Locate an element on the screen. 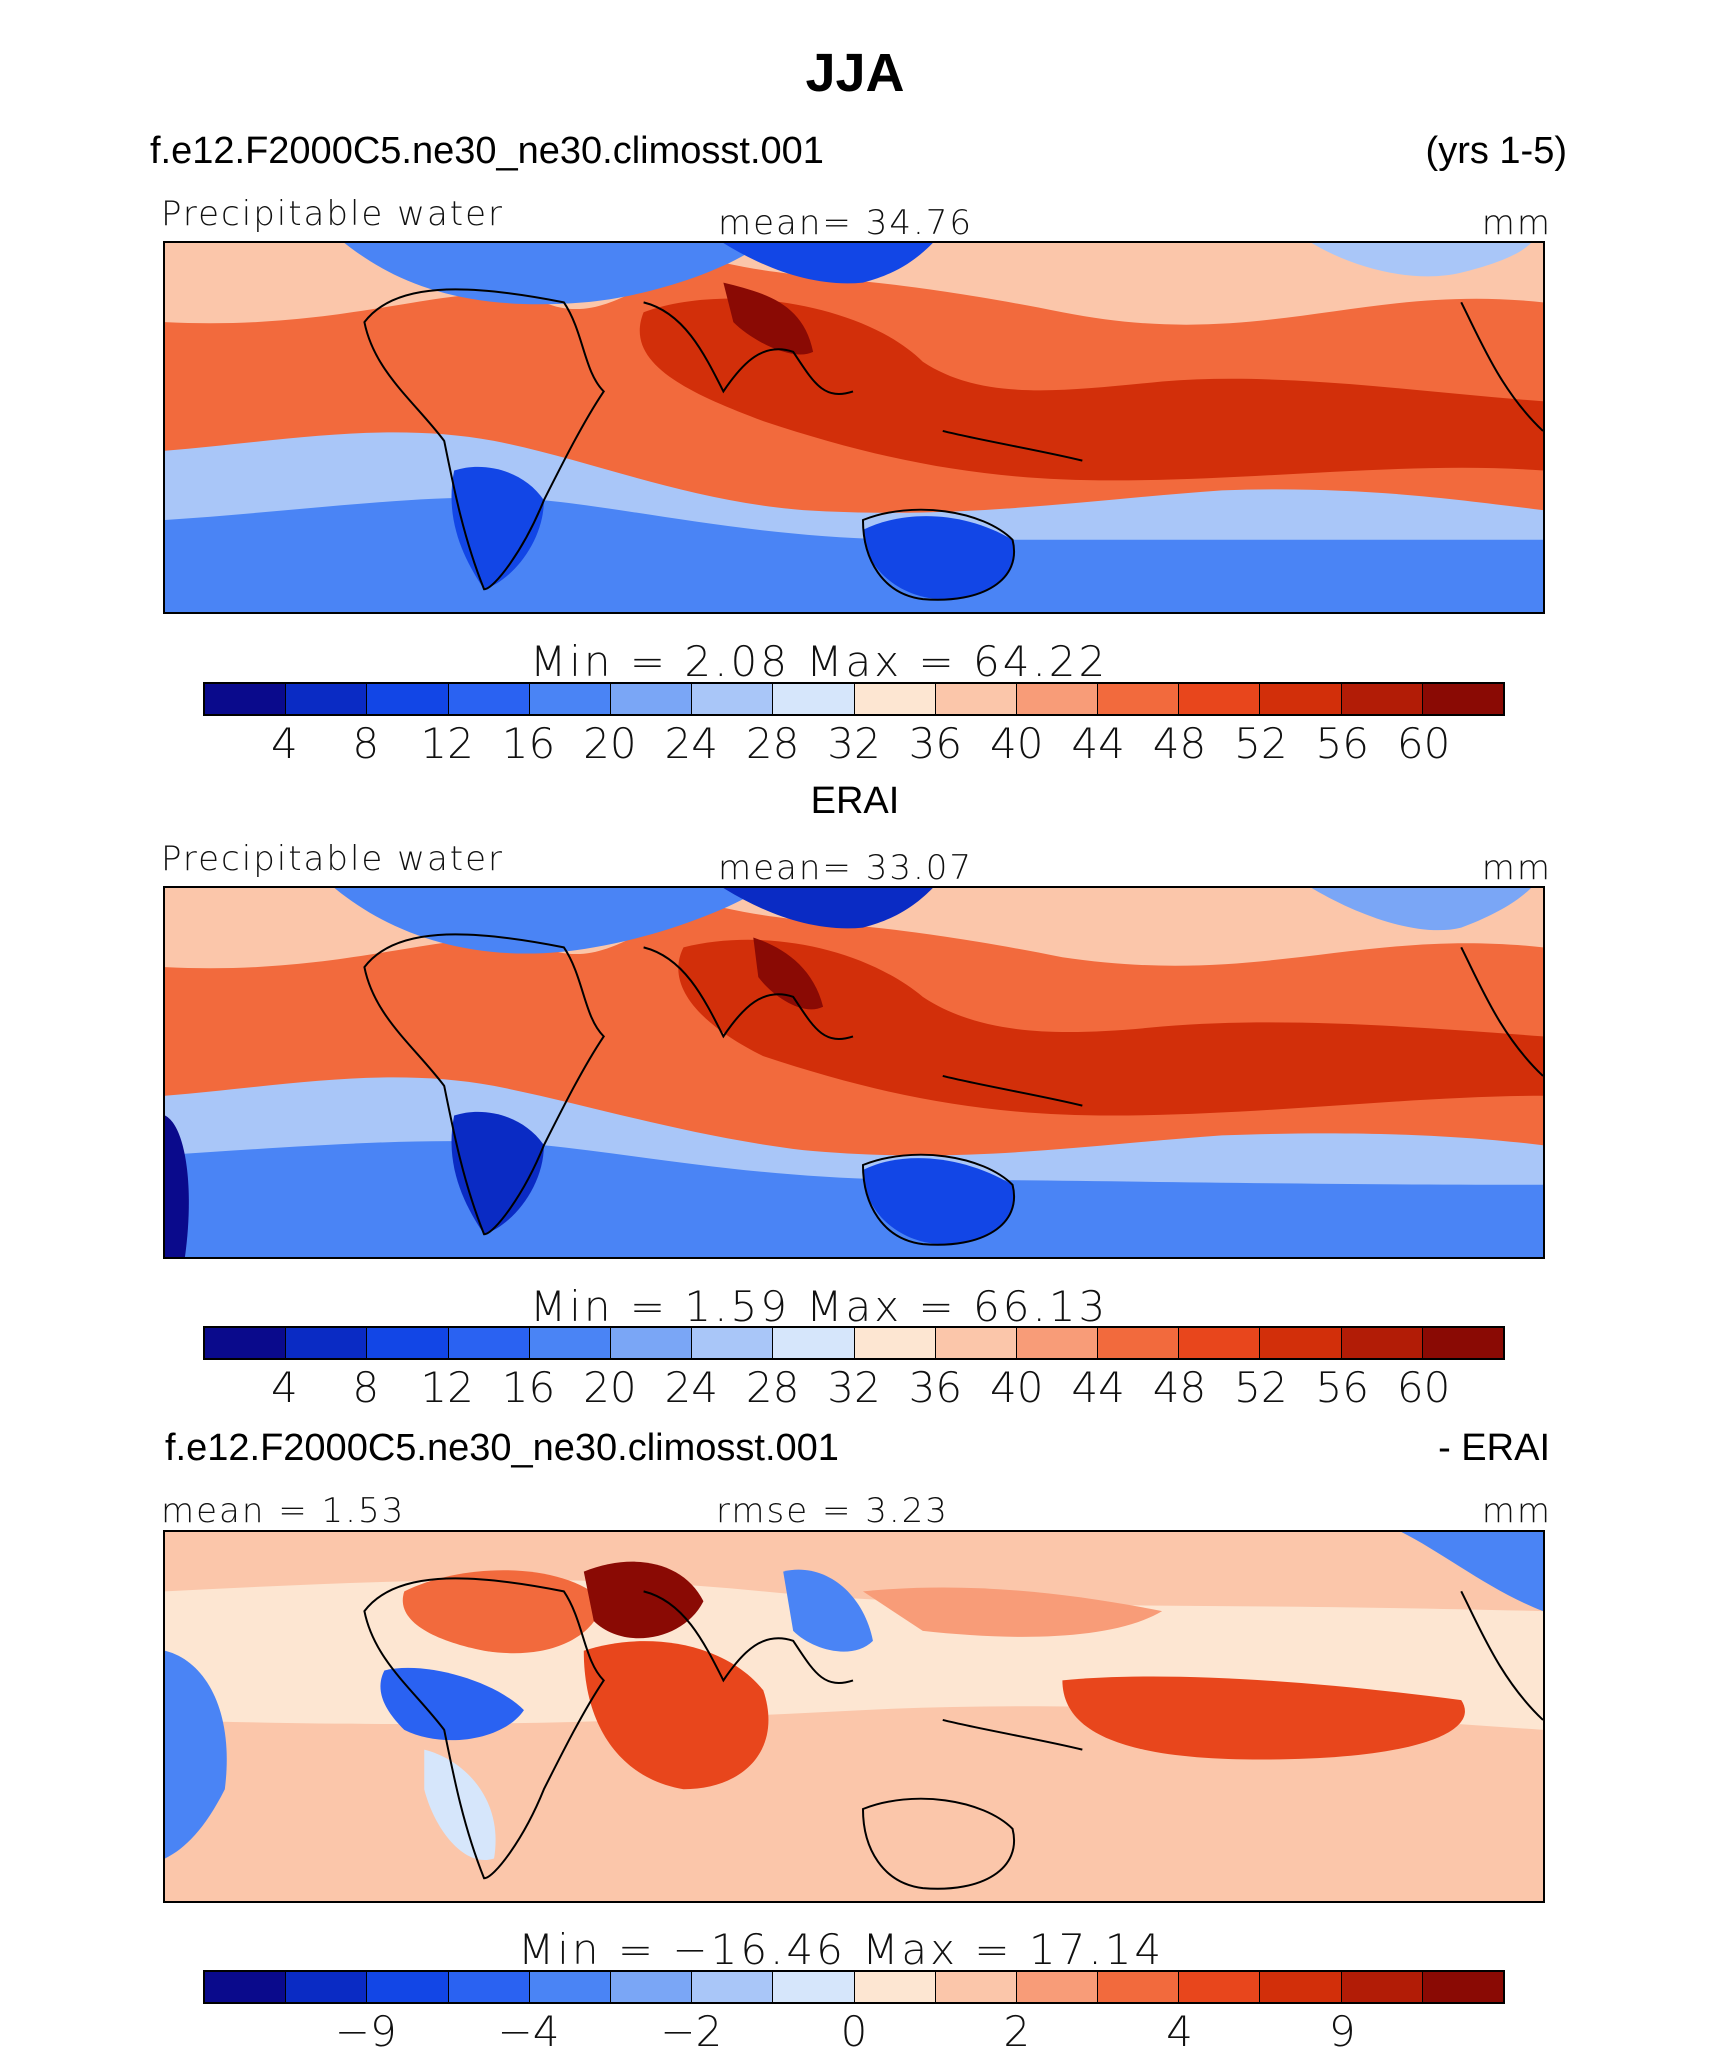 The width and height of the screenshot is (1710, 2064). panel3-arabia-wet is located at coordinates (643, 1600).